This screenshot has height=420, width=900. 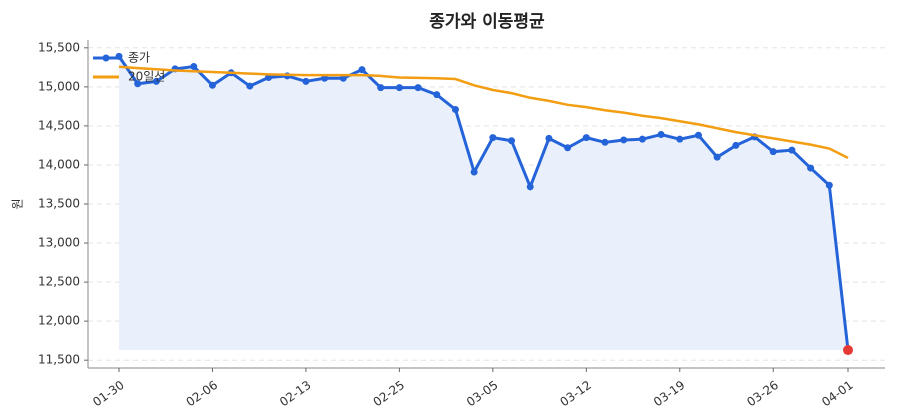 I want to click on x-tick-label: 03-19, so click(x=669, y=393).